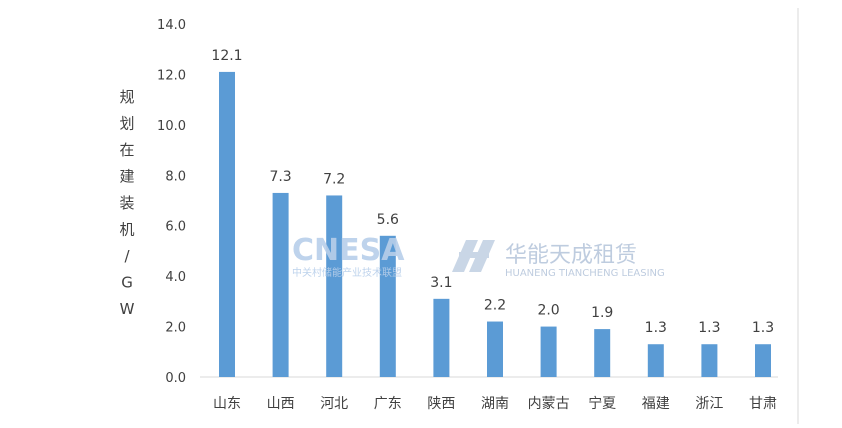  Describe the element at coordinates (280, 177) in the screenshot. I see `data-label: 7.3` at that location.